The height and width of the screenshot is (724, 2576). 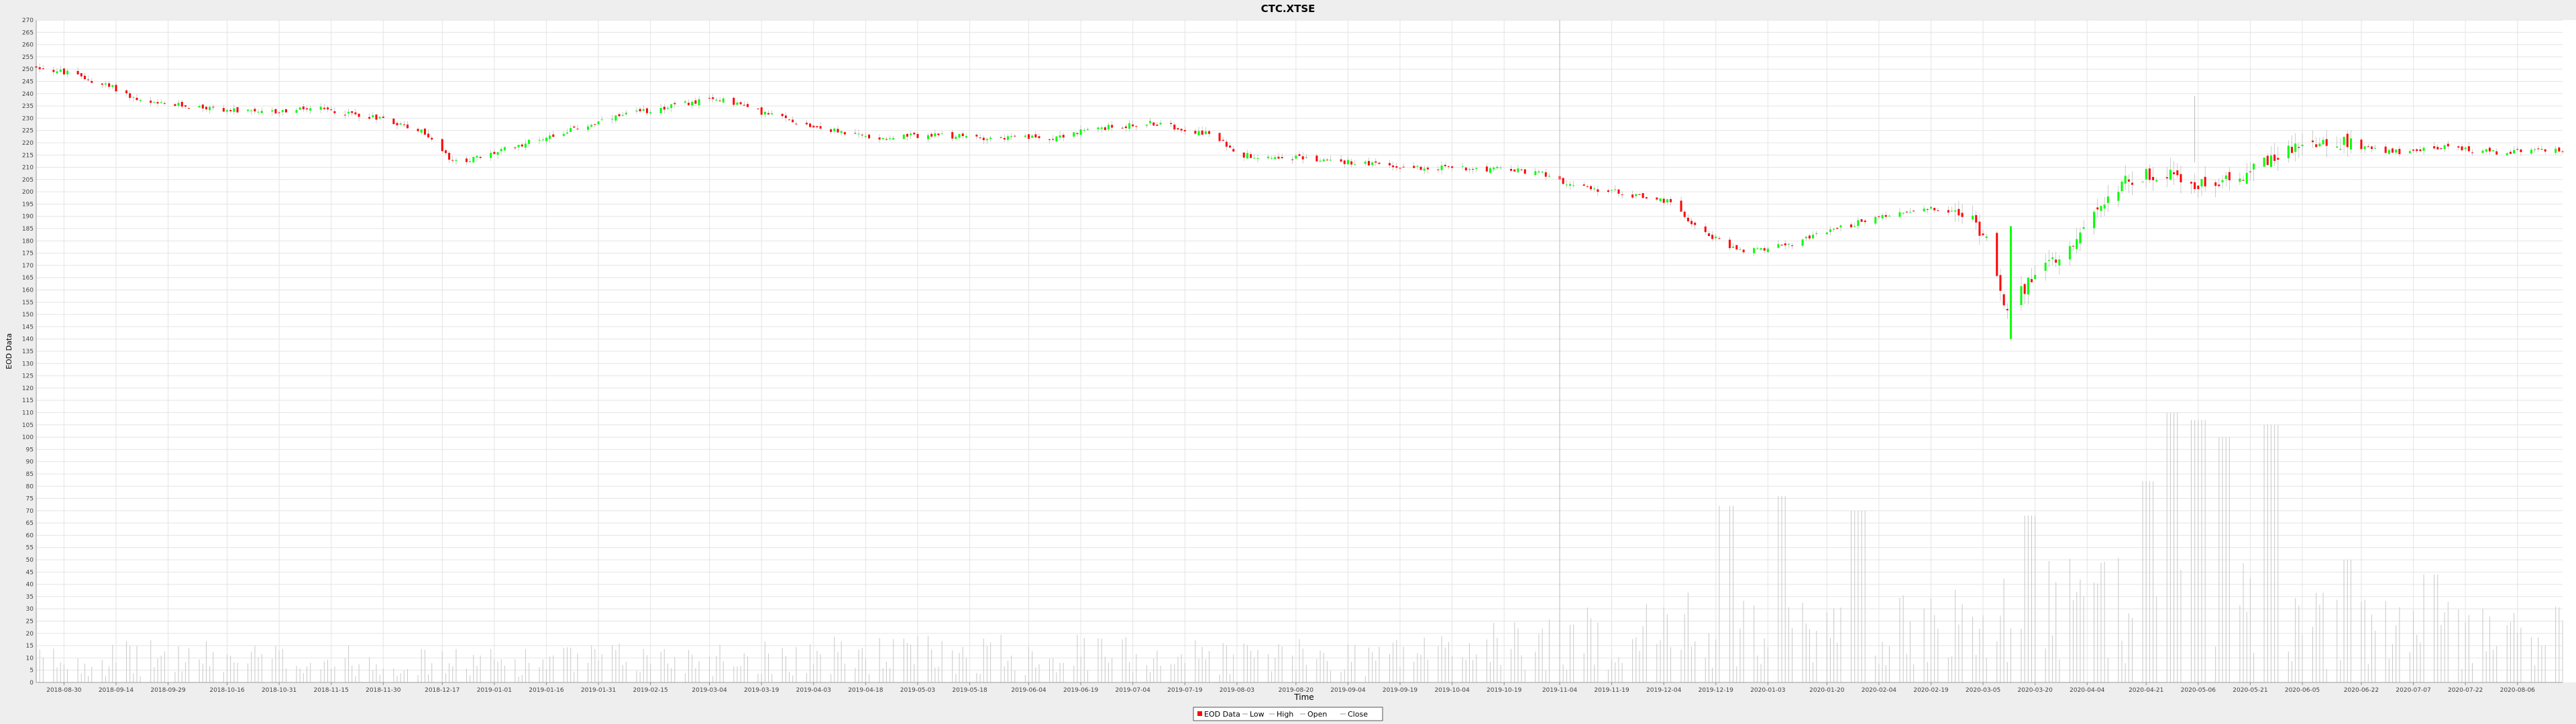 I want to click on legend-swatch-eod, so click(x=1199, y=713).